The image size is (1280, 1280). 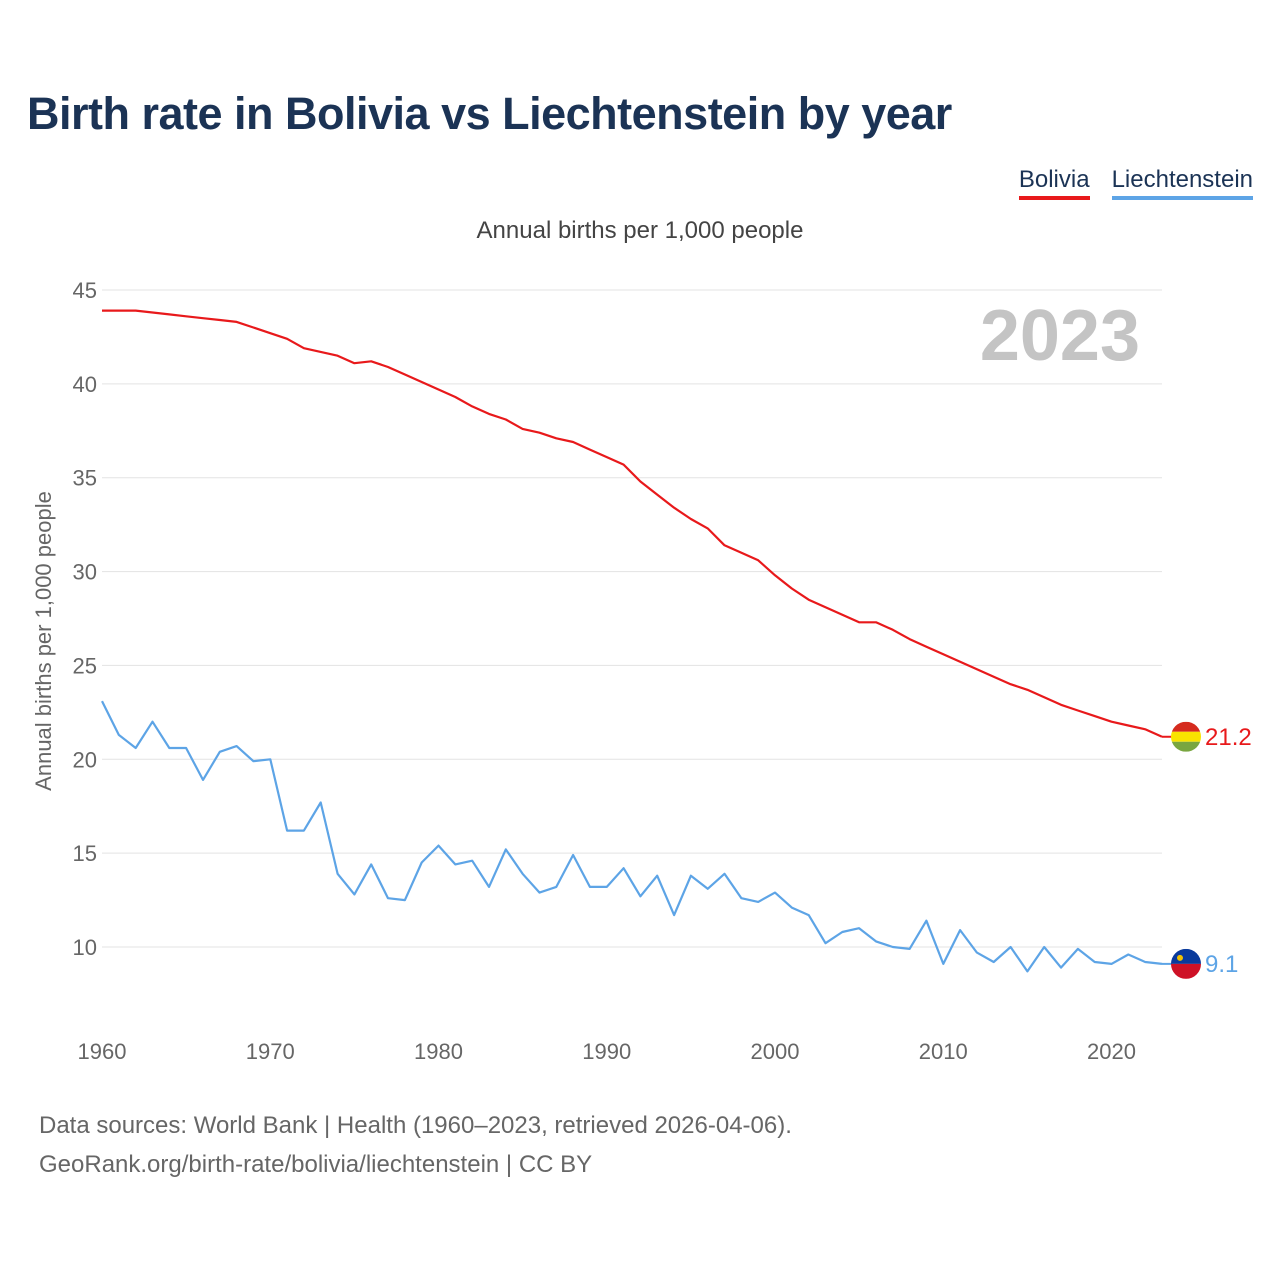 I want to click on end-value-liechtenstein: 9.1, so click(x=1221, y=964).